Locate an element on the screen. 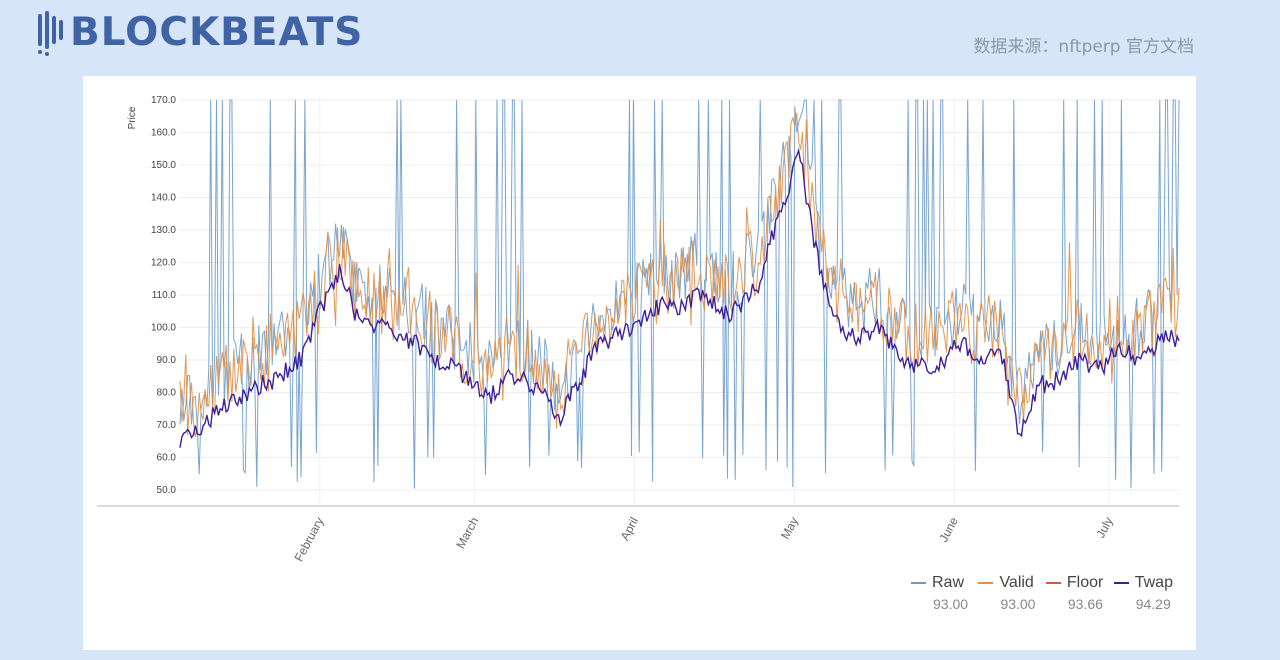  y-tick-label: 60.0 is located at coordinates (167, 458).